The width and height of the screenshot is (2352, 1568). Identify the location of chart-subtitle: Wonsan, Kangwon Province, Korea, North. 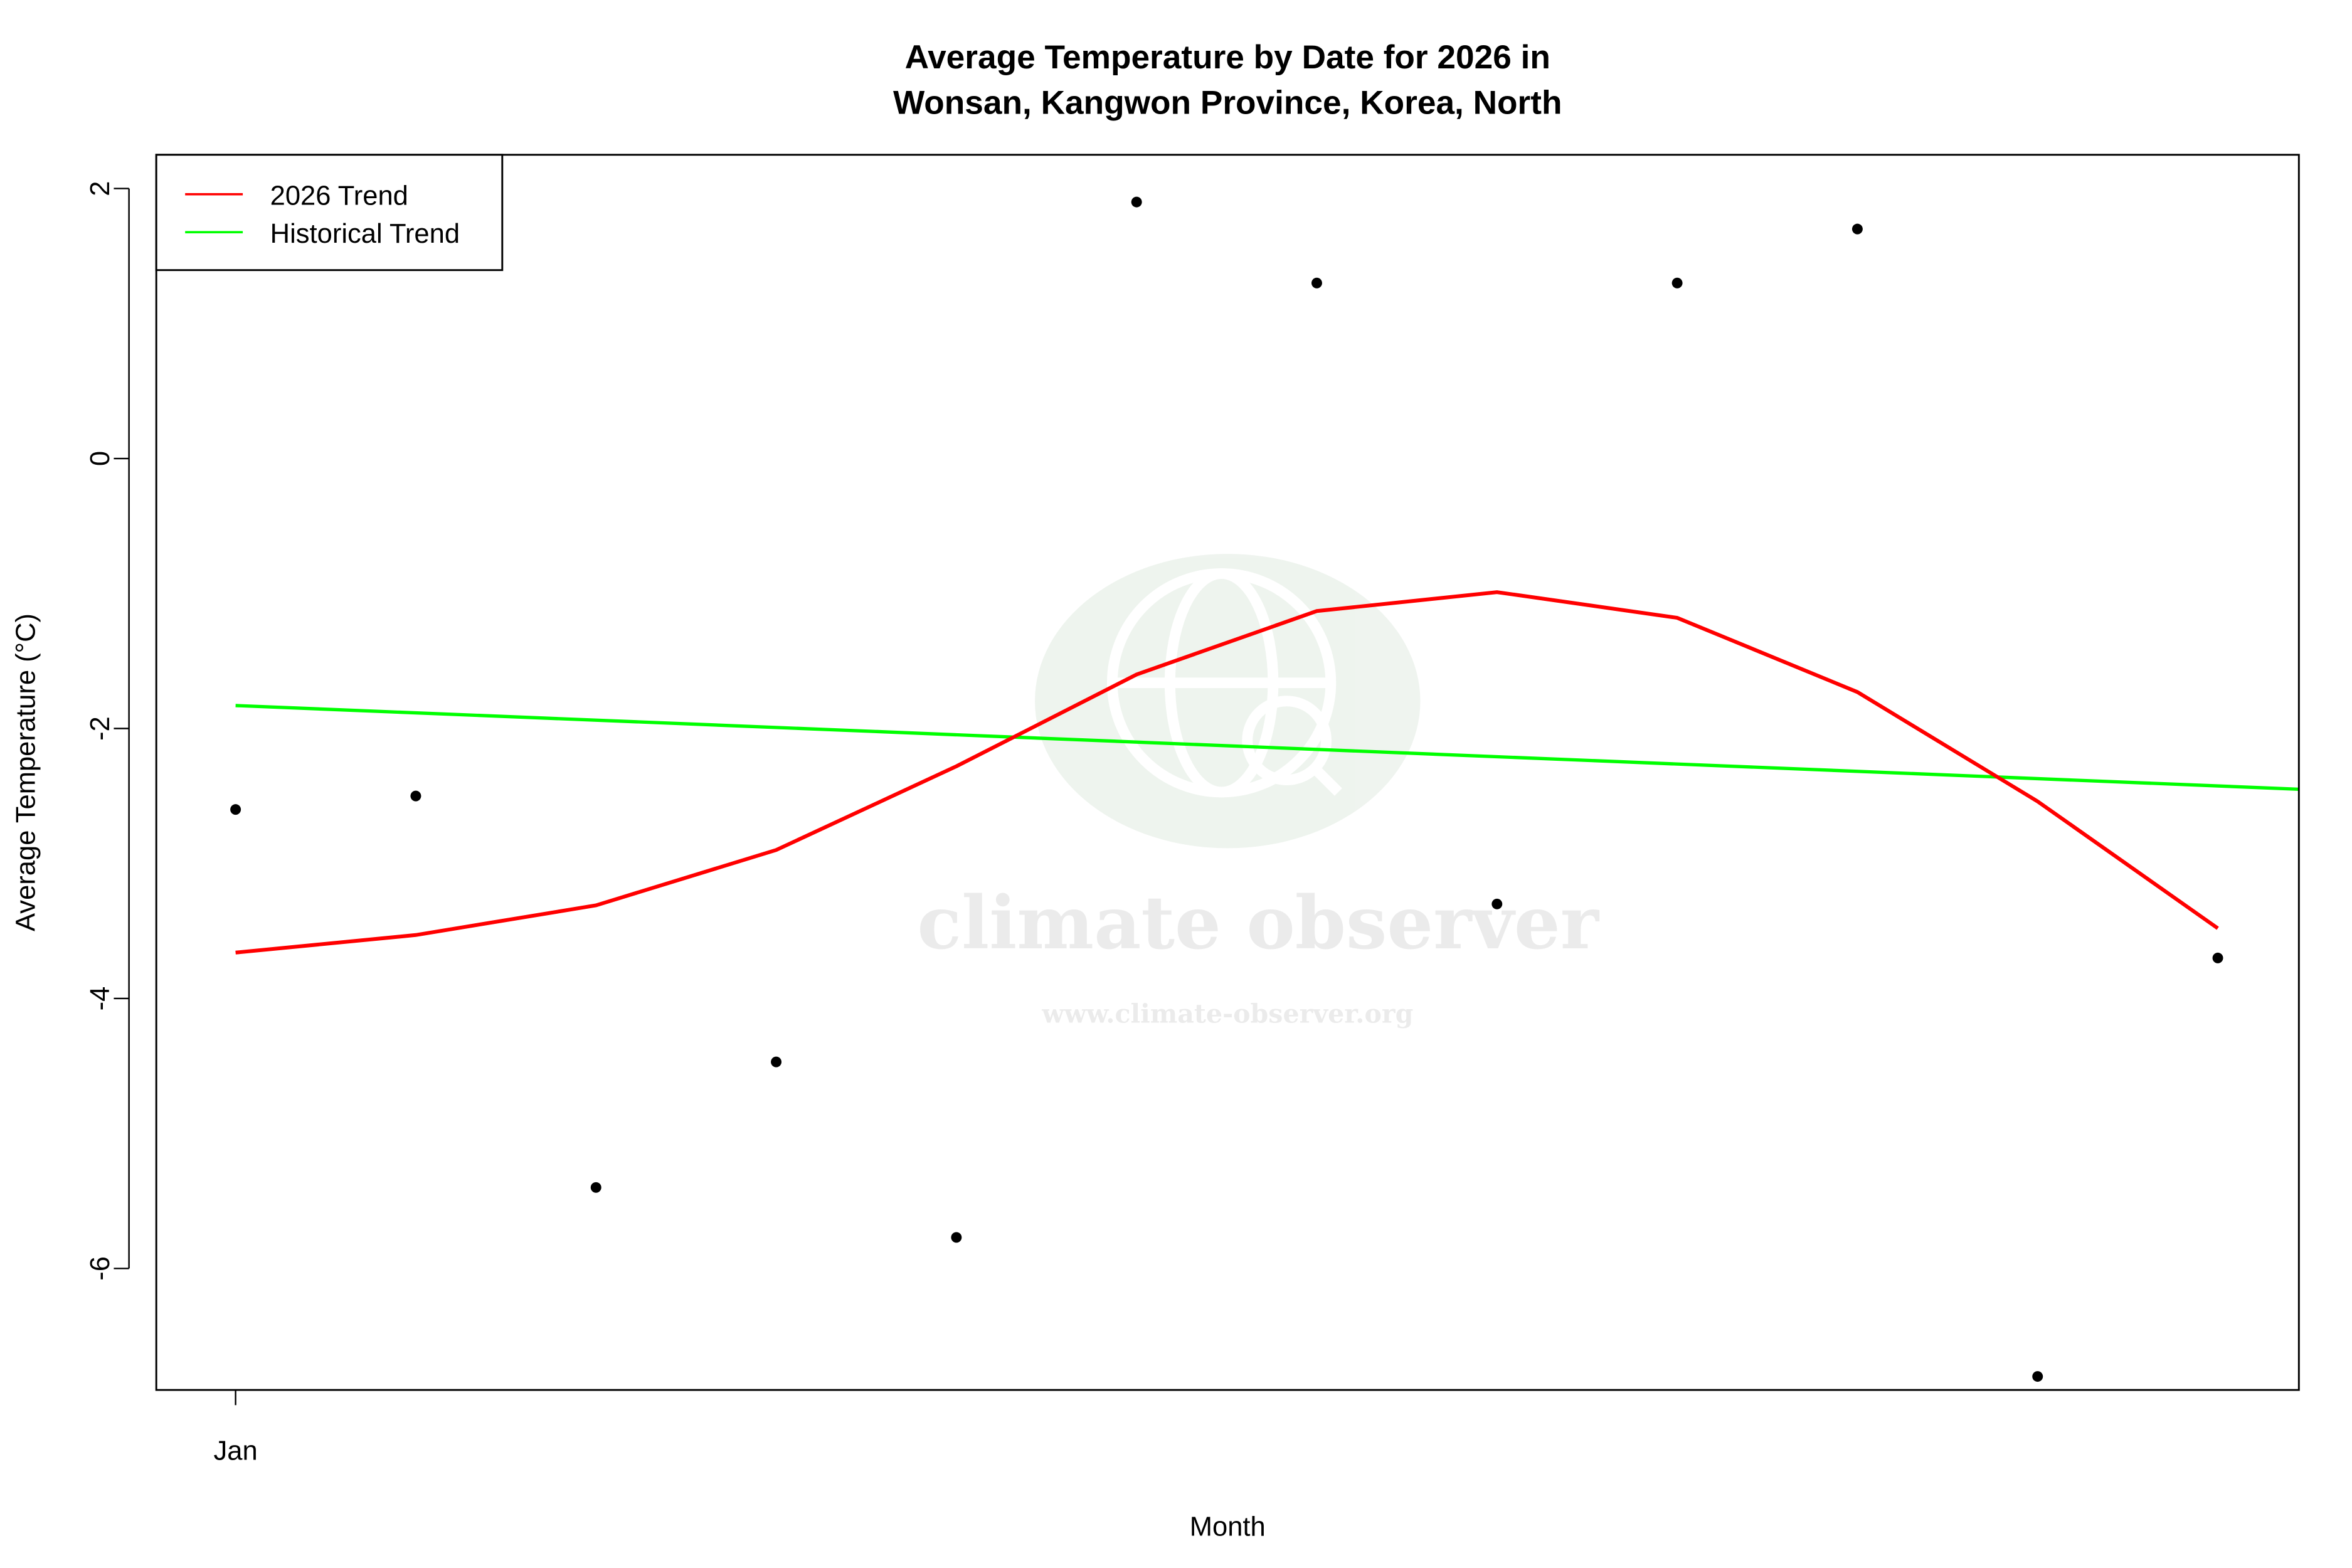
(1227, 102).